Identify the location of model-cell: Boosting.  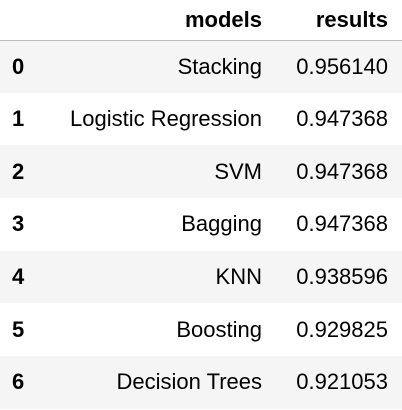
(219, 329).